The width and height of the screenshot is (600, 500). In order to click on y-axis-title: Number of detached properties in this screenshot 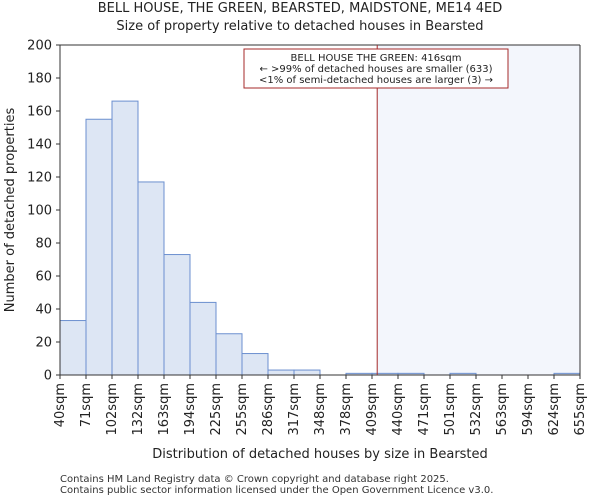, I will do `click(10, 210)`.